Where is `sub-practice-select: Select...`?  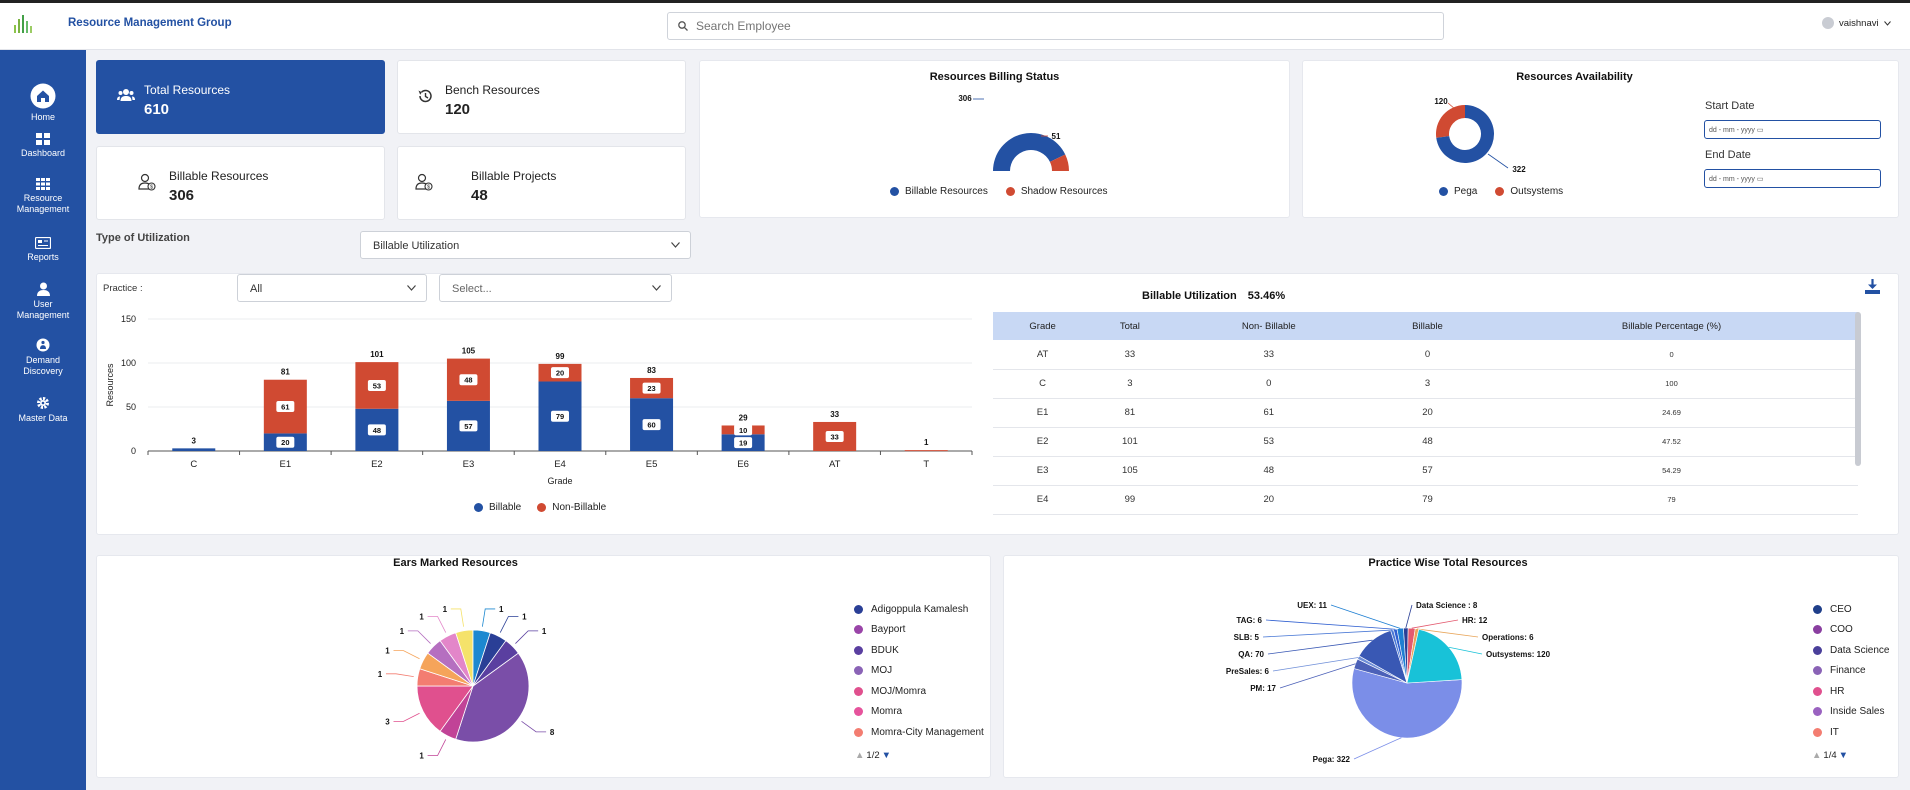 sub-practice-select: Select... is located at coordinates (555, 288).